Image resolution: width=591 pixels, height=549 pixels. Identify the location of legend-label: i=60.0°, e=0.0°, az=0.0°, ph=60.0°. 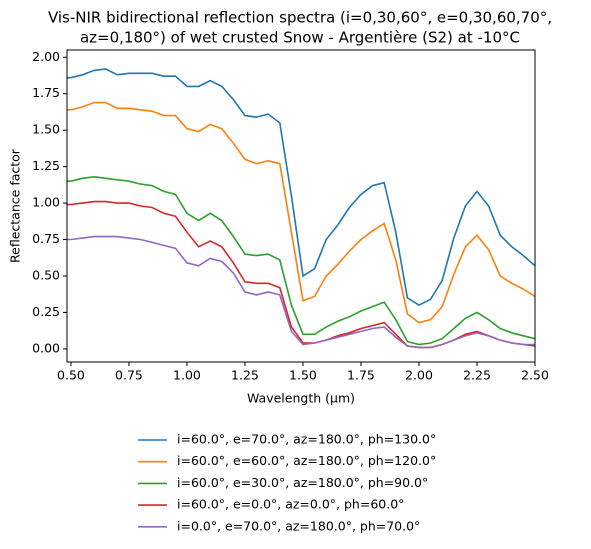
(290, 504).